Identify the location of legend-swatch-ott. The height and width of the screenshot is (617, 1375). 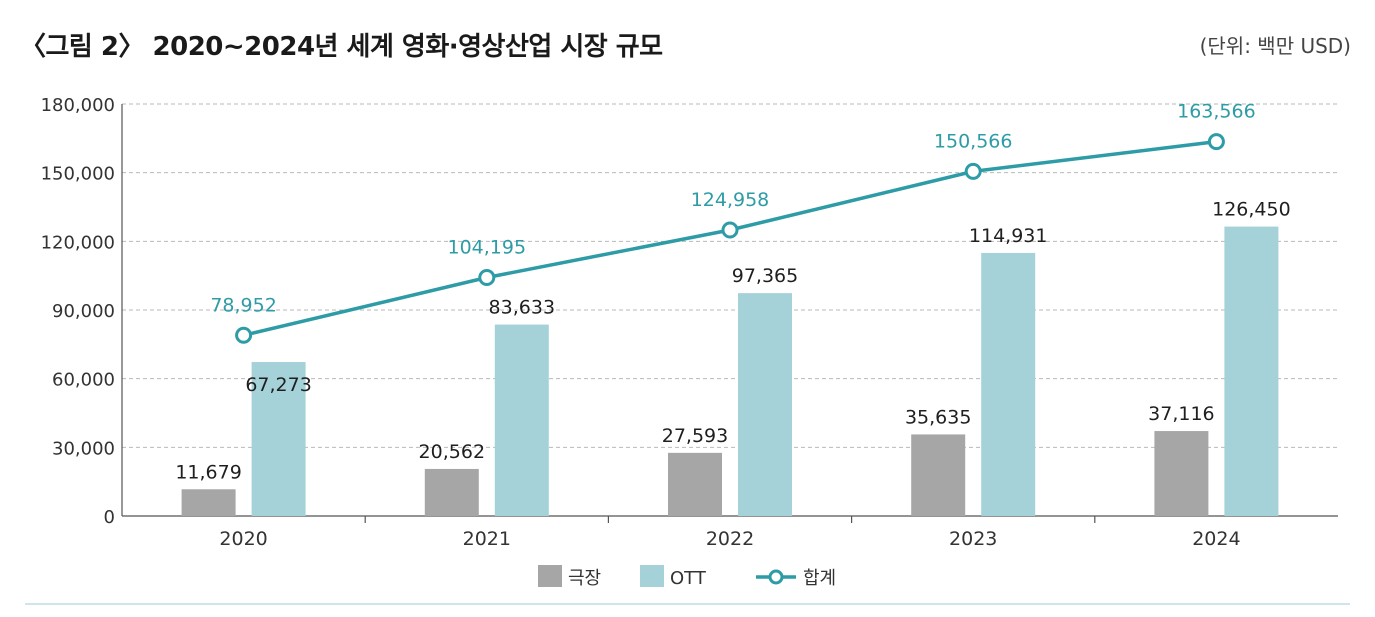
(652, 576).